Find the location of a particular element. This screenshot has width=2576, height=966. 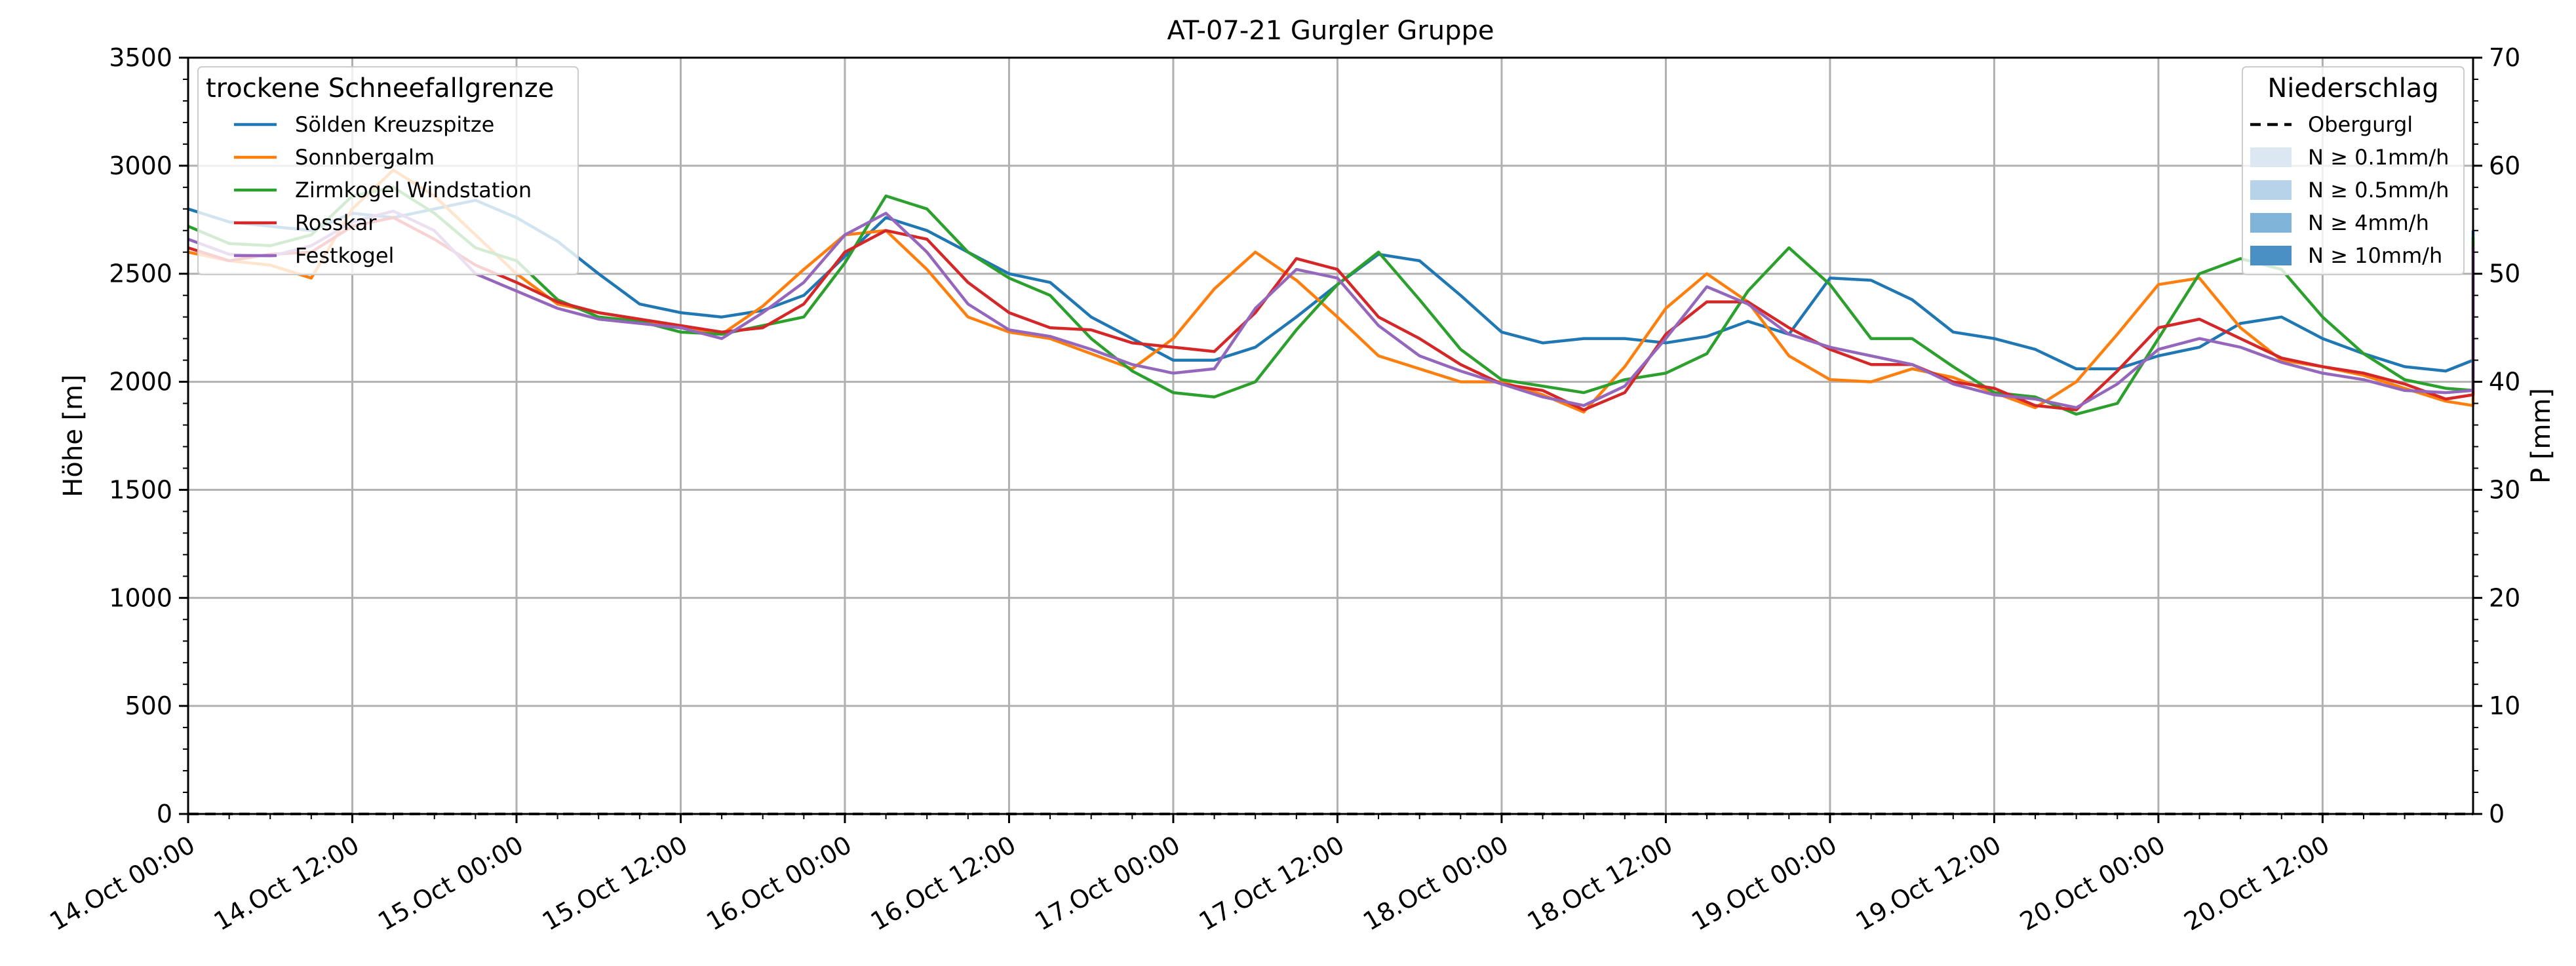

y-axis-title: Höhe [m] is located at coordinates (73, 435).